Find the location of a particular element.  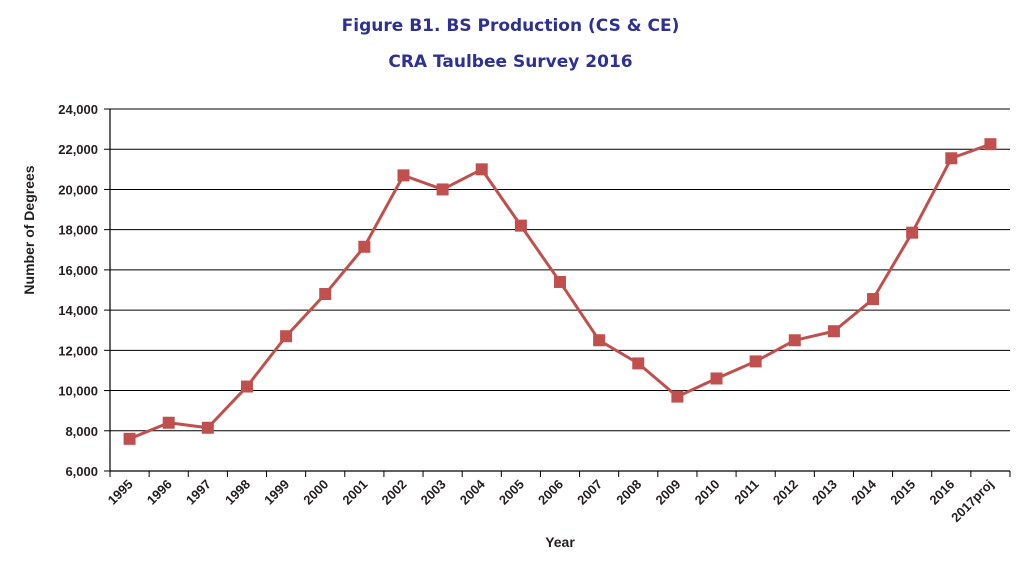

x-tick-label: 1998 is located at coordinates (237, 492).